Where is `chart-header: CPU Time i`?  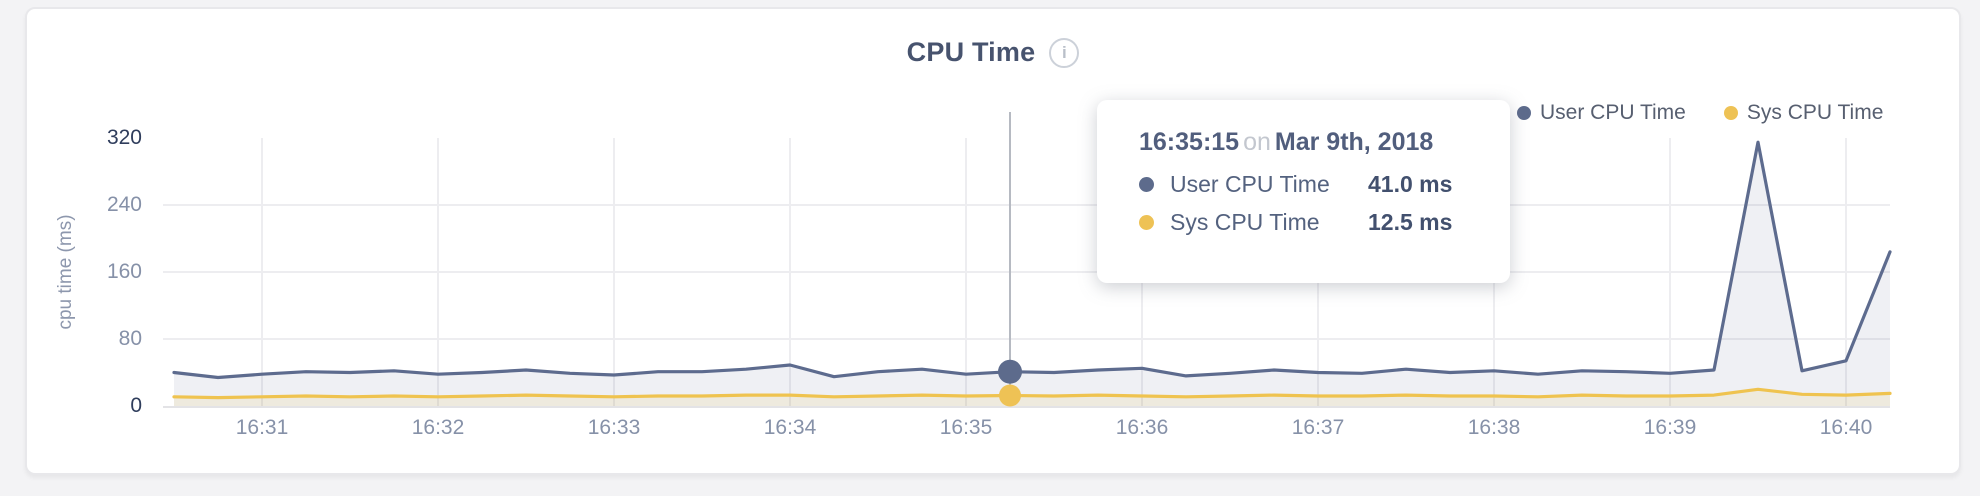
chart-header: CPU Time i is located at coordinates (993, 52).